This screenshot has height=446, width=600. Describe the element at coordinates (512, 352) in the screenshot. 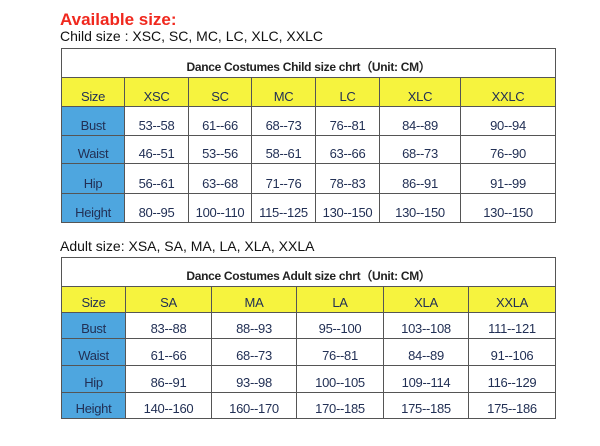

I see `table-cell: 91--106` at that location.